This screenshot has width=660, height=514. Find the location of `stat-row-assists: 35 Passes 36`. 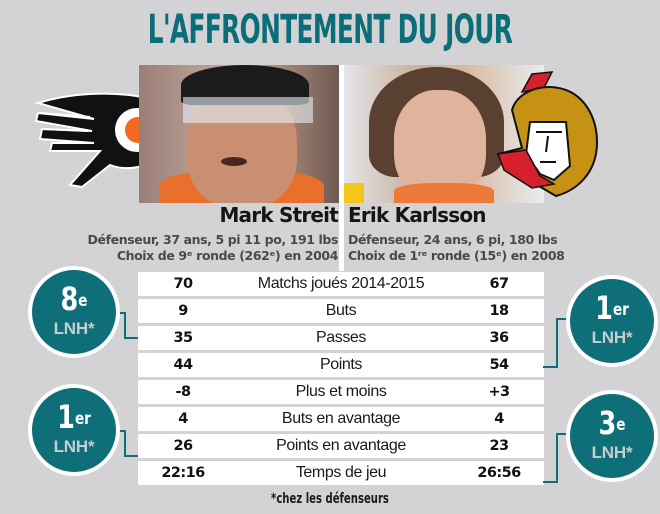

stat-row-assists: 35 Passes 36 is located at coordinates (341, 338).